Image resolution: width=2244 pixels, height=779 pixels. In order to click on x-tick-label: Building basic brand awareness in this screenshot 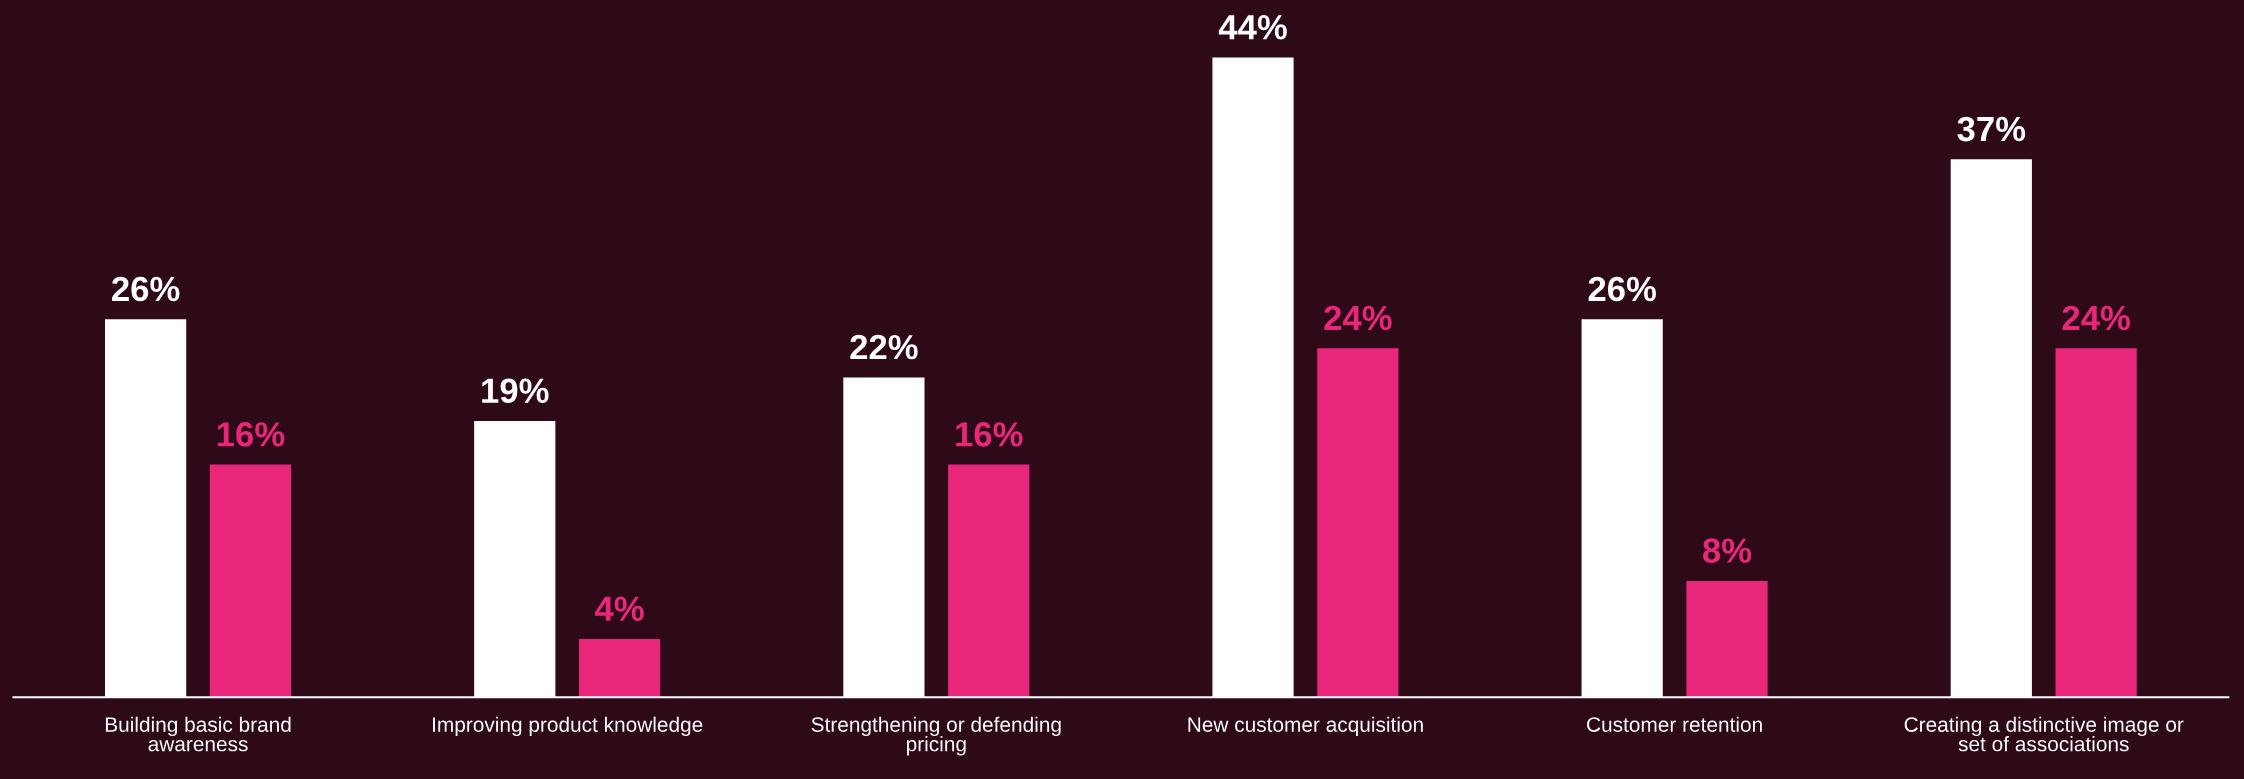, I will do `click(198, 734)`.